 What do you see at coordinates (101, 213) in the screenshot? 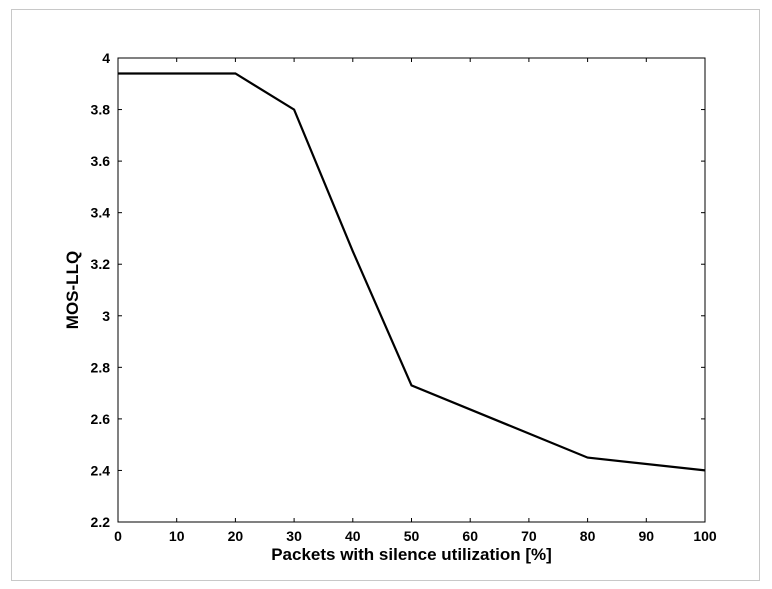
I see `y-tick-label: 3.4` at bounding box center [101, 213].